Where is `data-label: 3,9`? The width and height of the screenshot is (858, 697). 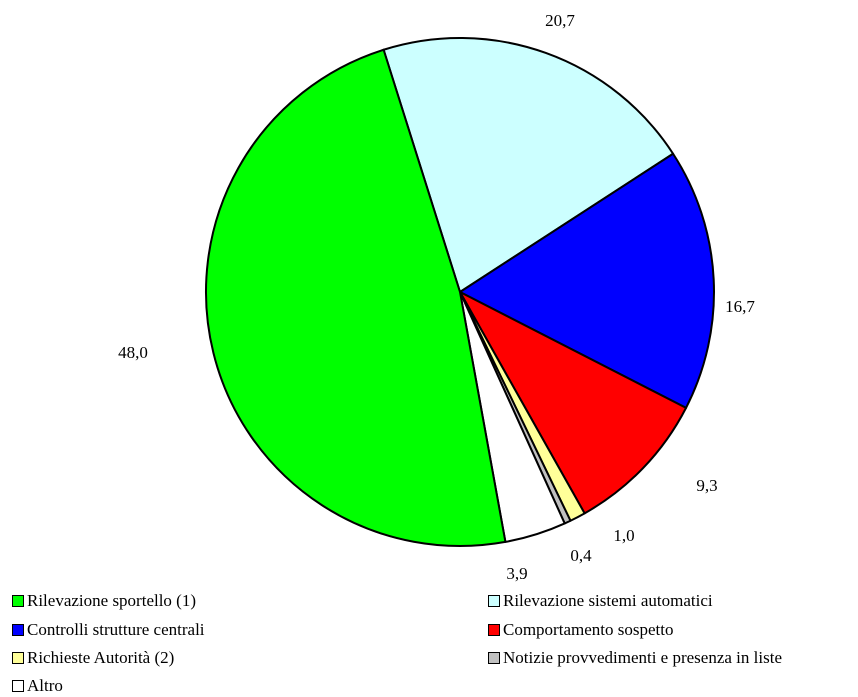 data-label: 3,9 is located at coordinates (516, 573).